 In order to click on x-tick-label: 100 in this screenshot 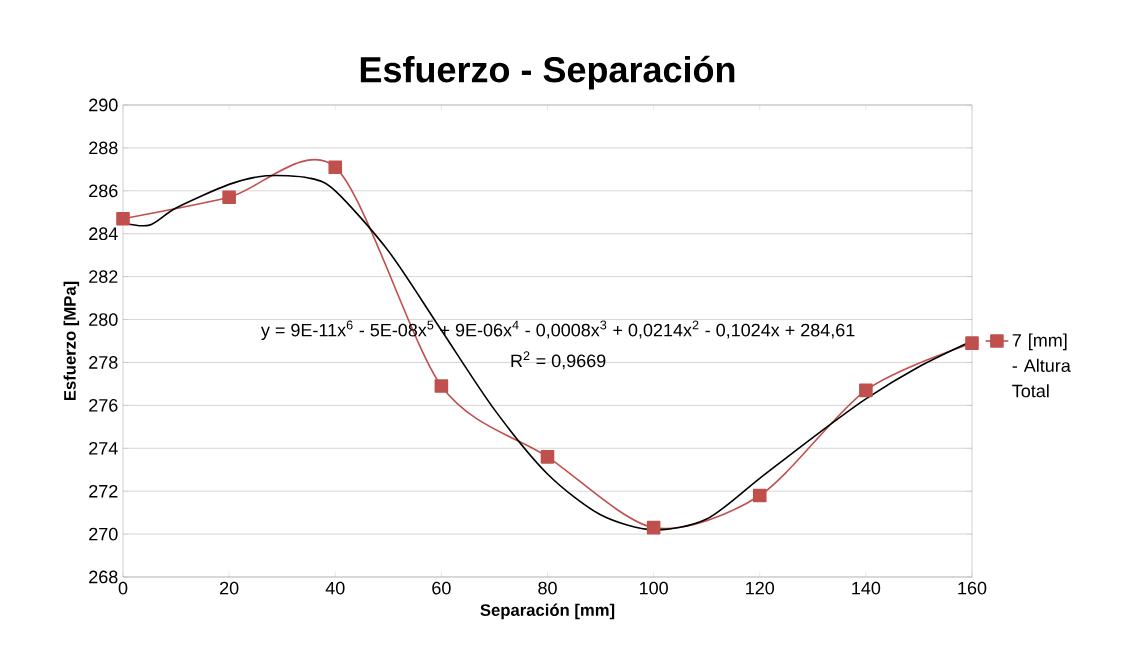, I will do `click(653, 588)`.